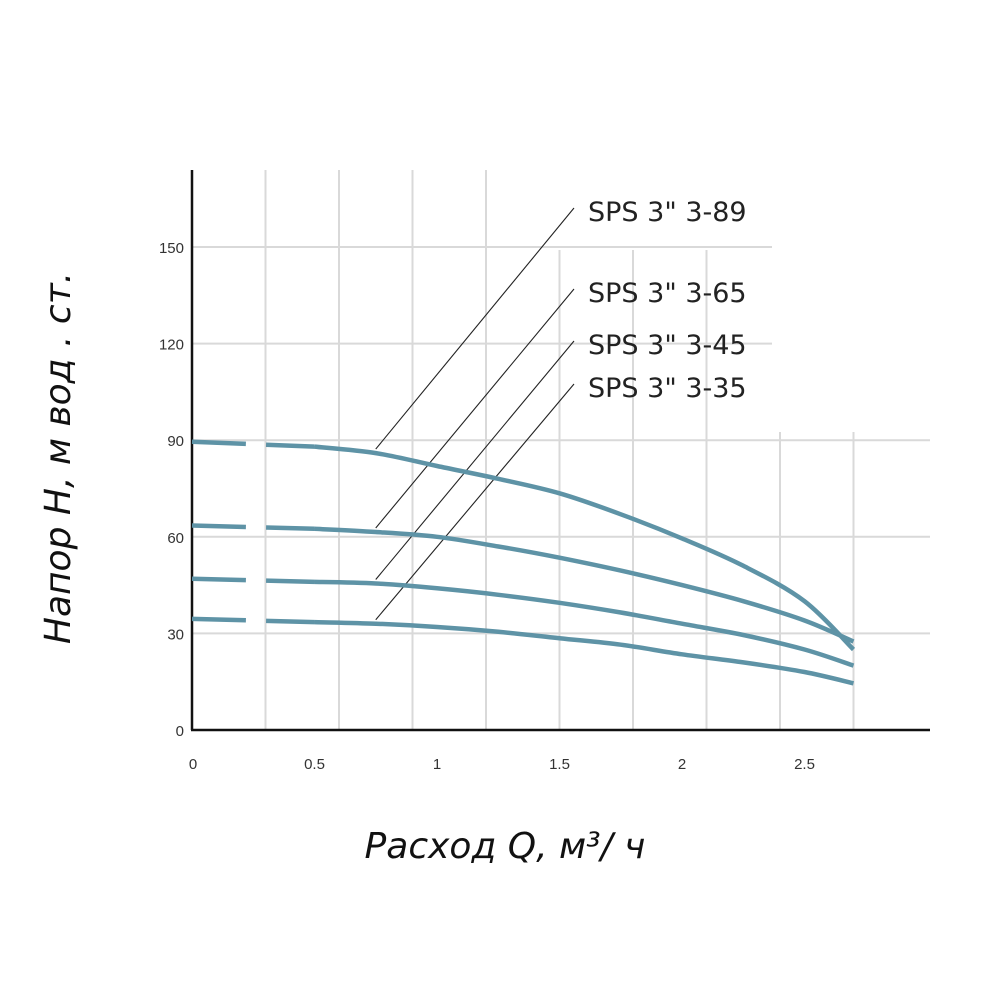 The height and width of the screenshot is (1005, 1000). I want to click on y-tick-label: 120, so click(171, 345).